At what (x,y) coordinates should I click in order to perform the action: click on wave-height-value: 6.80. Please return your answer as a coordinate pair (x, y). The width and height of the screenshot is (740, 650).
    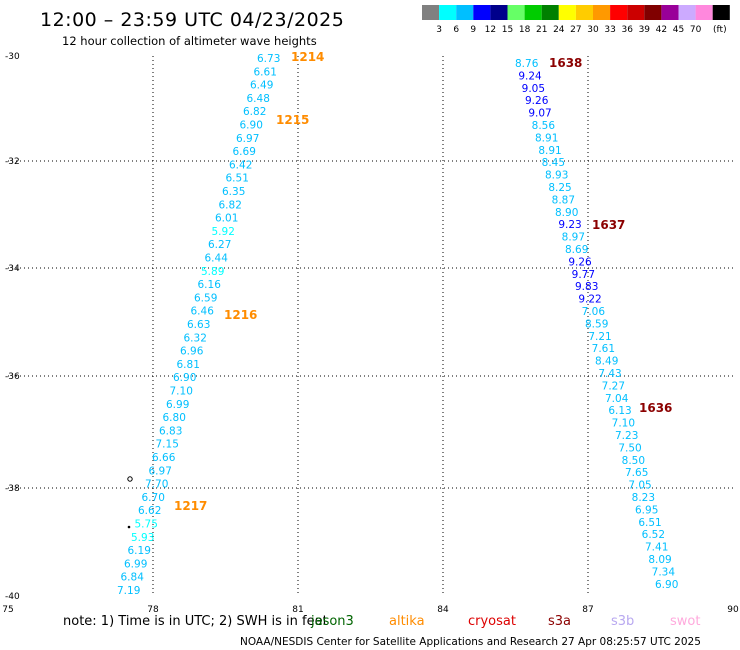
    Looking at the image, I should click on (174, 418).